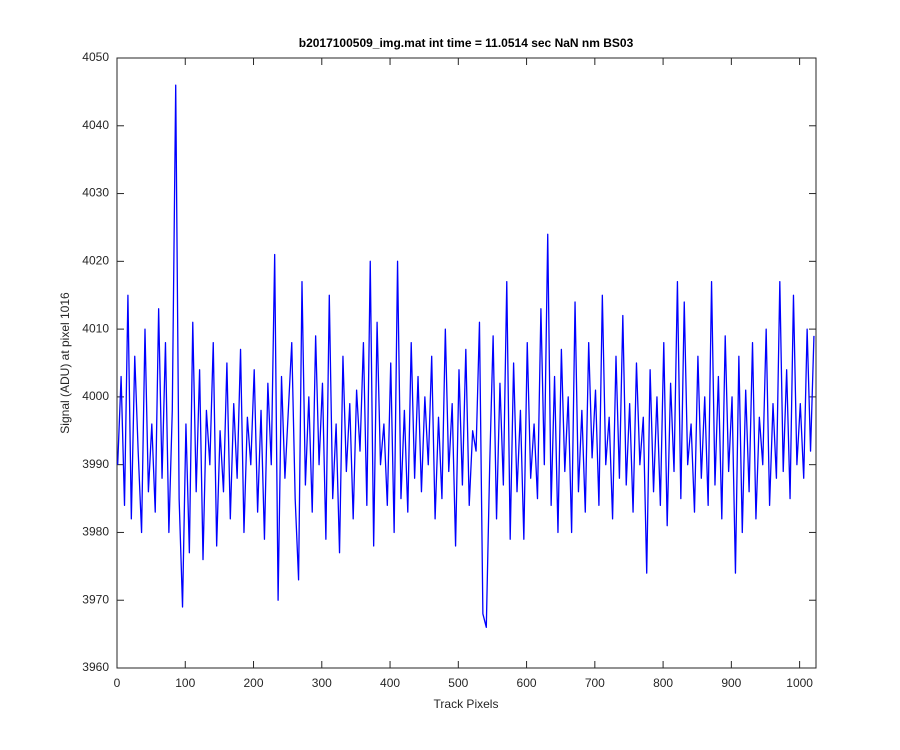 The image size is (900, 750). I want to click on x-tick-label: 300, so click(322, 683).